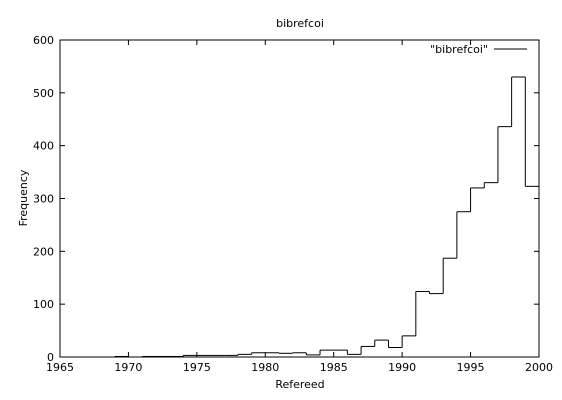 Image resolution: width=562 pixels, height=400 pixels. Describe the element at coordinates (23, 197) in the screenshot. I see `y-axis-label: Frequency` at that location.